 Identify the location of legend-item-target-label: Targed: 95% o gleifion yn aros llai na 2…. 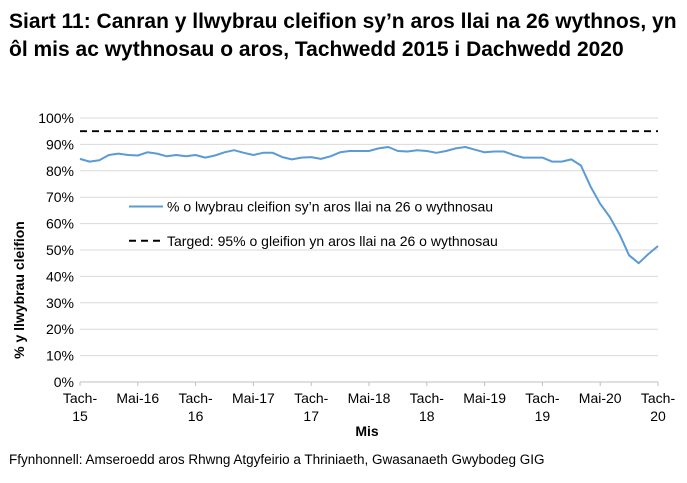
(332, 241).